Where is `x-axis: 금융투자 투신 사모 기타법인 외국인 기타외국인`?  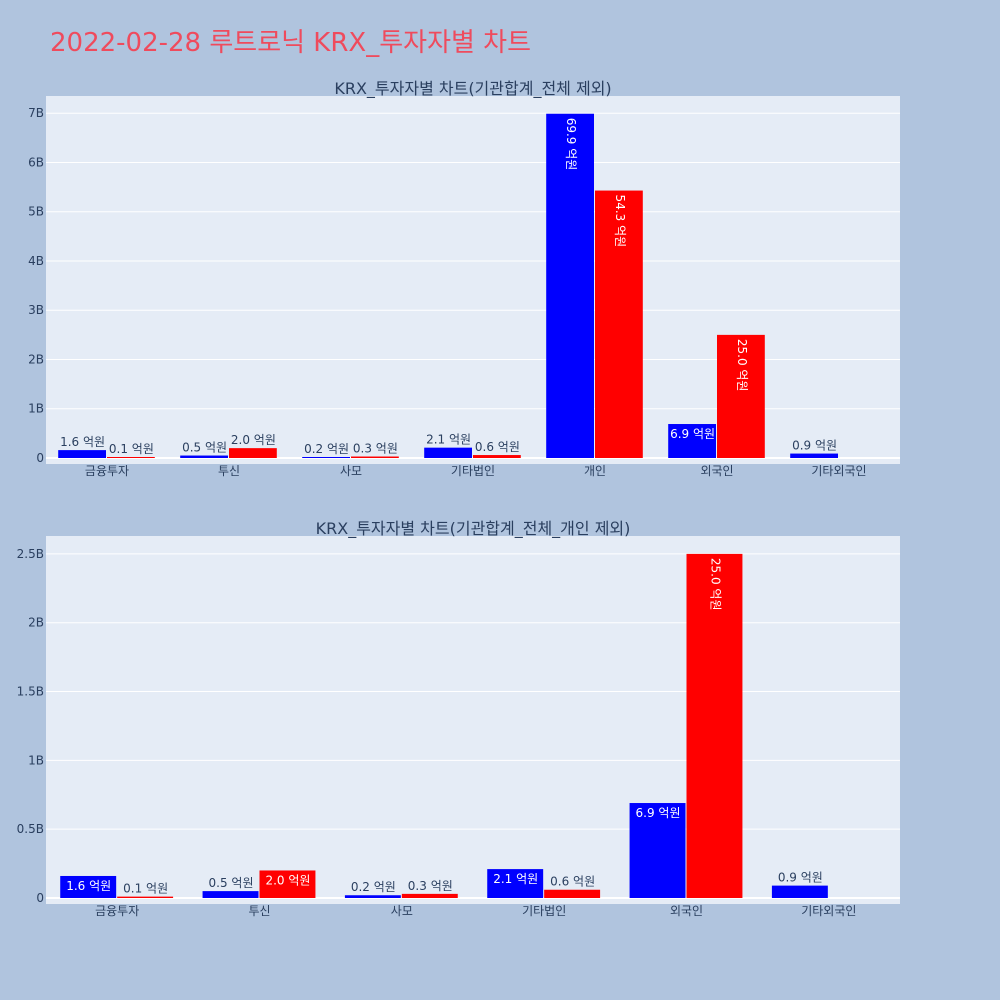
x-axis: 금융투자 투신 사모 기타법인 외국인 기타외국인 is located at coordinates (475, 911).